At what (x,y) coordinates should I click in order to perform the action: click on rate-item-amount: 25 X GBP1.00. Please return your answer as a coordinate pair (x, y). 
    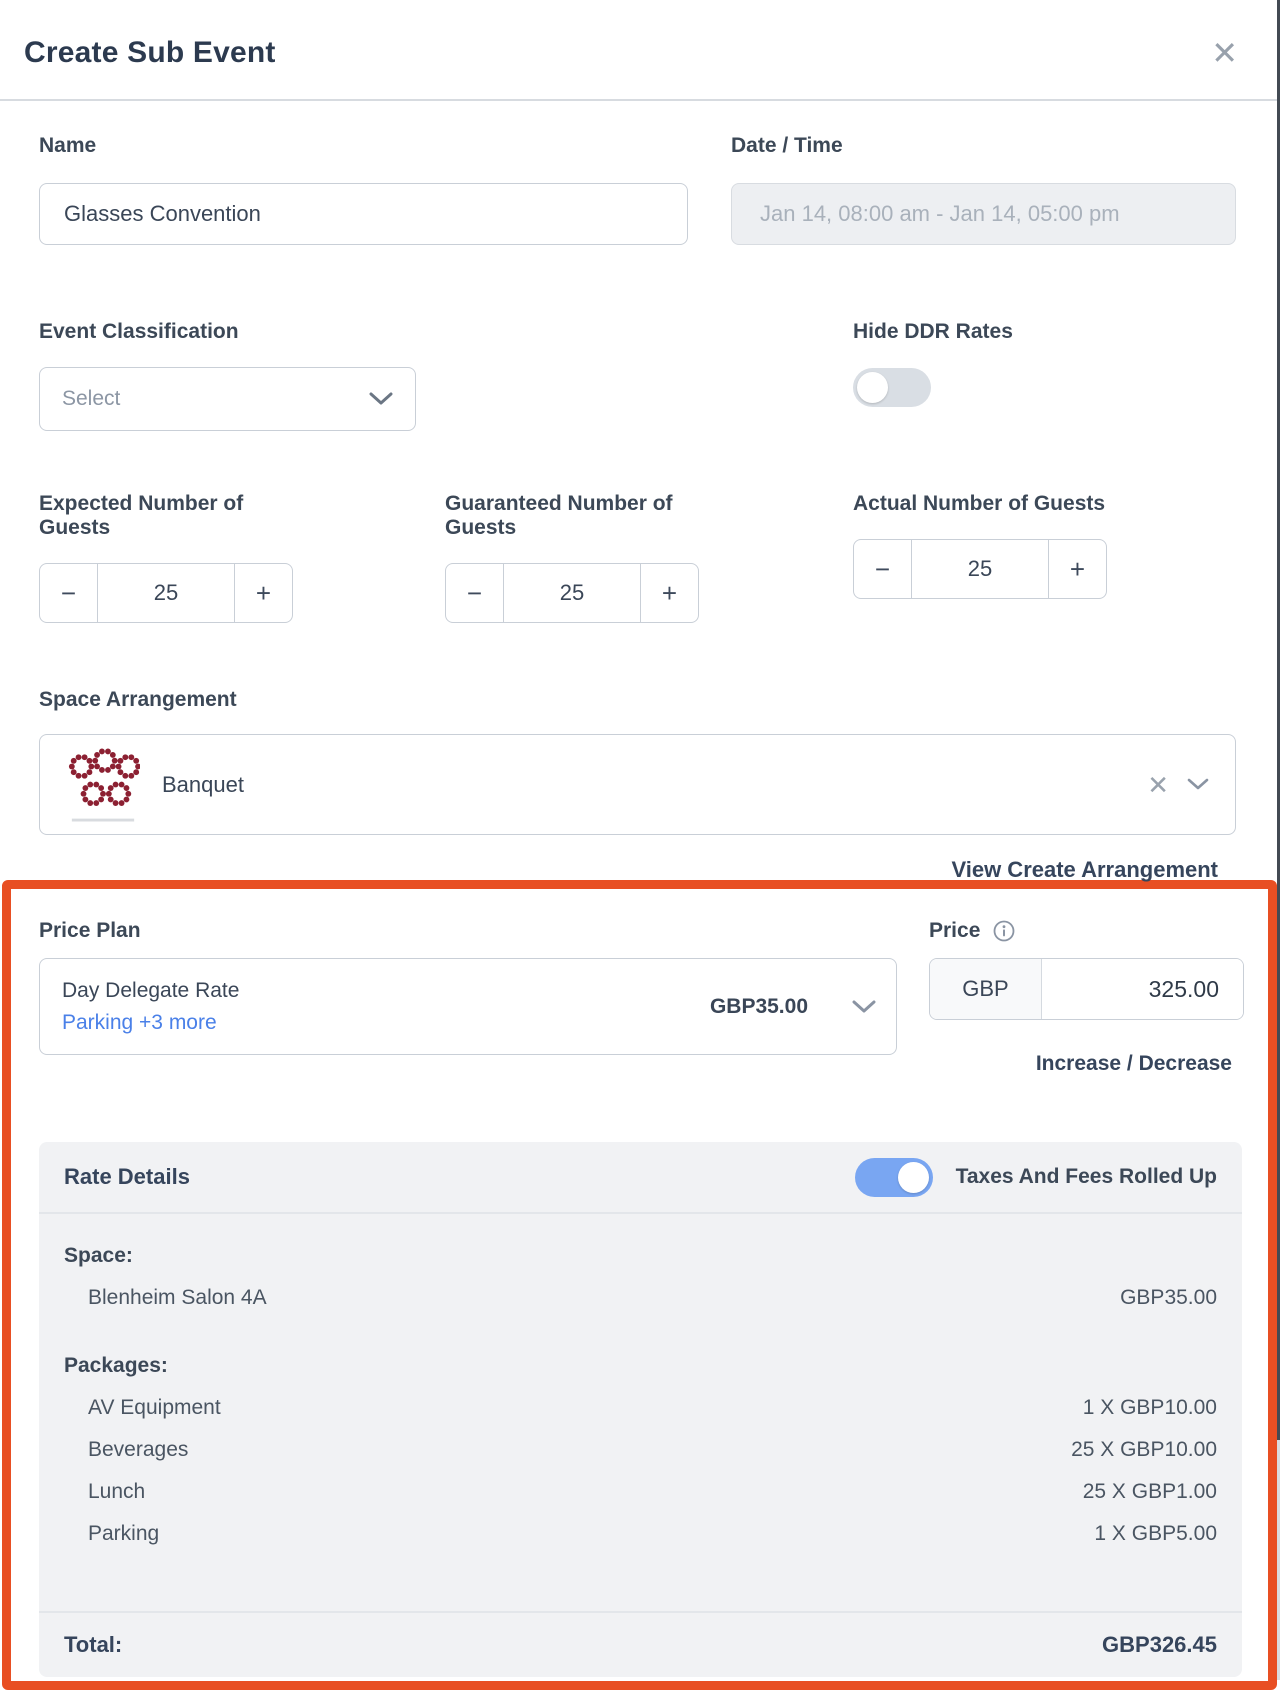
    Looking at the image, I should click on (1149, 1491).